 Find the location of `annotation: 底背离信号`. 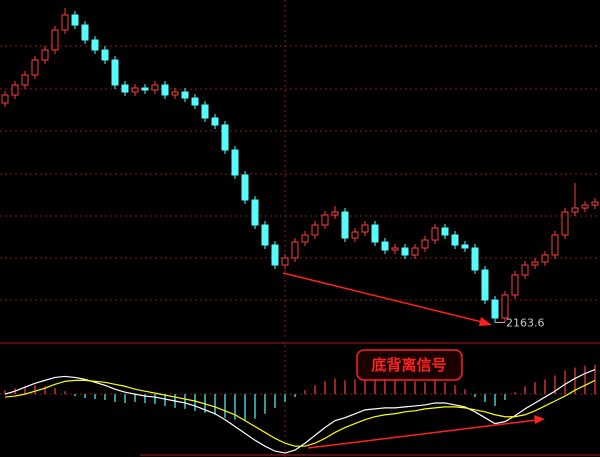

annotation: 底背离信号 is located at coordinates (408, 365).